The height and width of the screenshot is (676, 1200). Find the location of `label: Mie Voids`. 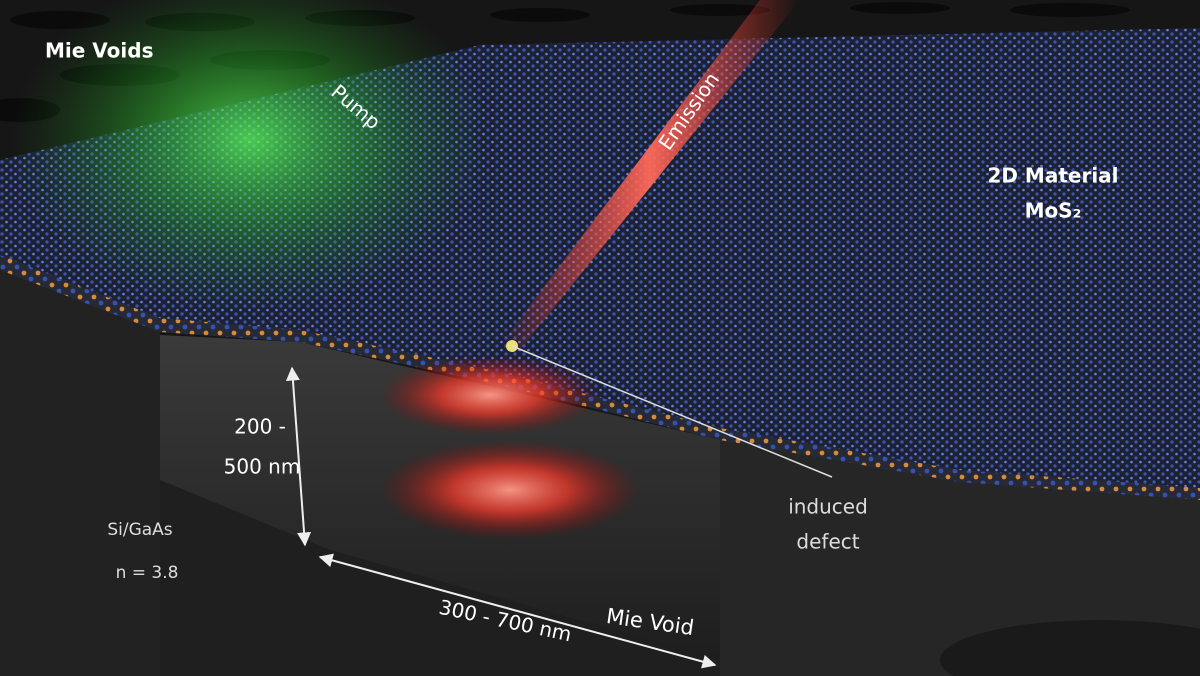

label: Mie Voids is located at coordinates (99, 51).